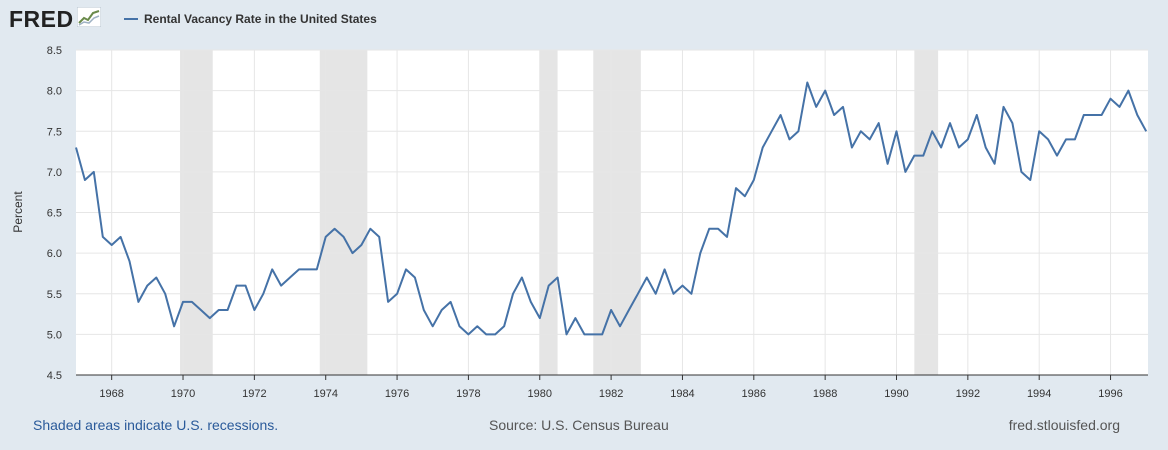 This screenshot has height=450, width=1168. What do you see at coordinates (54, 173) in the screenshot?
I see `y-tick-label: 7.0` at bounding box center [54, 173].